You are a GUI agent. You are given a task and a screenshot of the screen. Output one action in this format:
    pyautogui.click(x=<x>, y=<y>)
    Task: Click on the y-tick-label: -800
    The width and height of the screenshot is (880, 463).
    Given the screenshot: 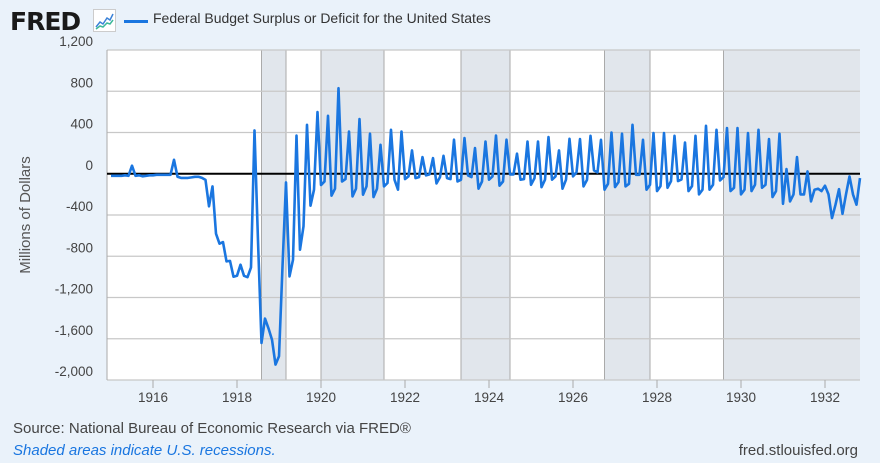 What is the action you would take?
    pyautogui.click(x=79, y=247)
    